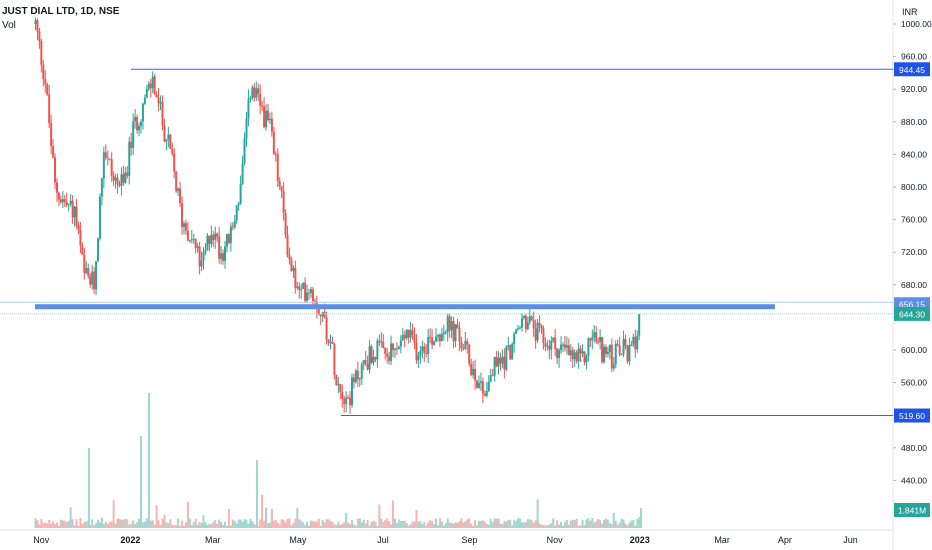 The width and height of the screenshot is (932, 550). I want to click on chart-title: JUST DIAL LTD, 1D, NSE, so click(61, 11).